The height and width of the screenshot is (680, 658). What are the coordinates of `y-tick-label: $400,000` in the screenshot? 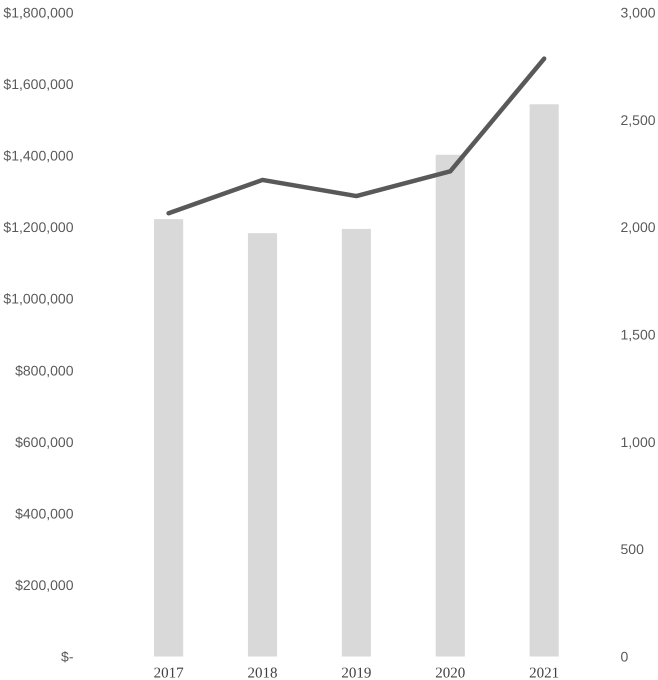 It's located at (44, 513).